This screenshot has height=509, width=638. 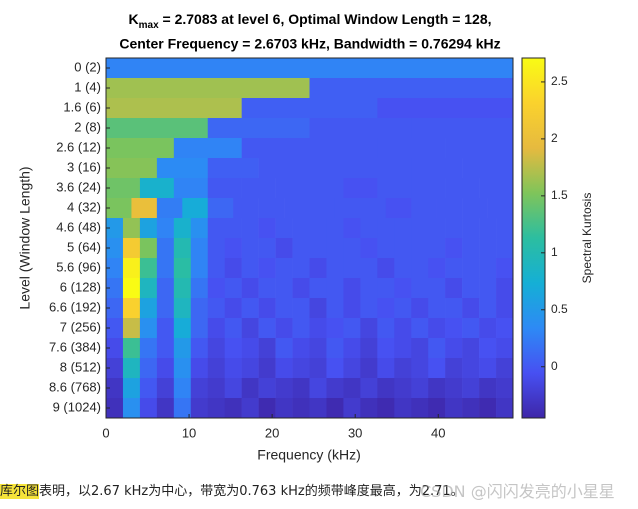 I want to click on y-tick-label: 3 (16), so click(x=84, y=166).